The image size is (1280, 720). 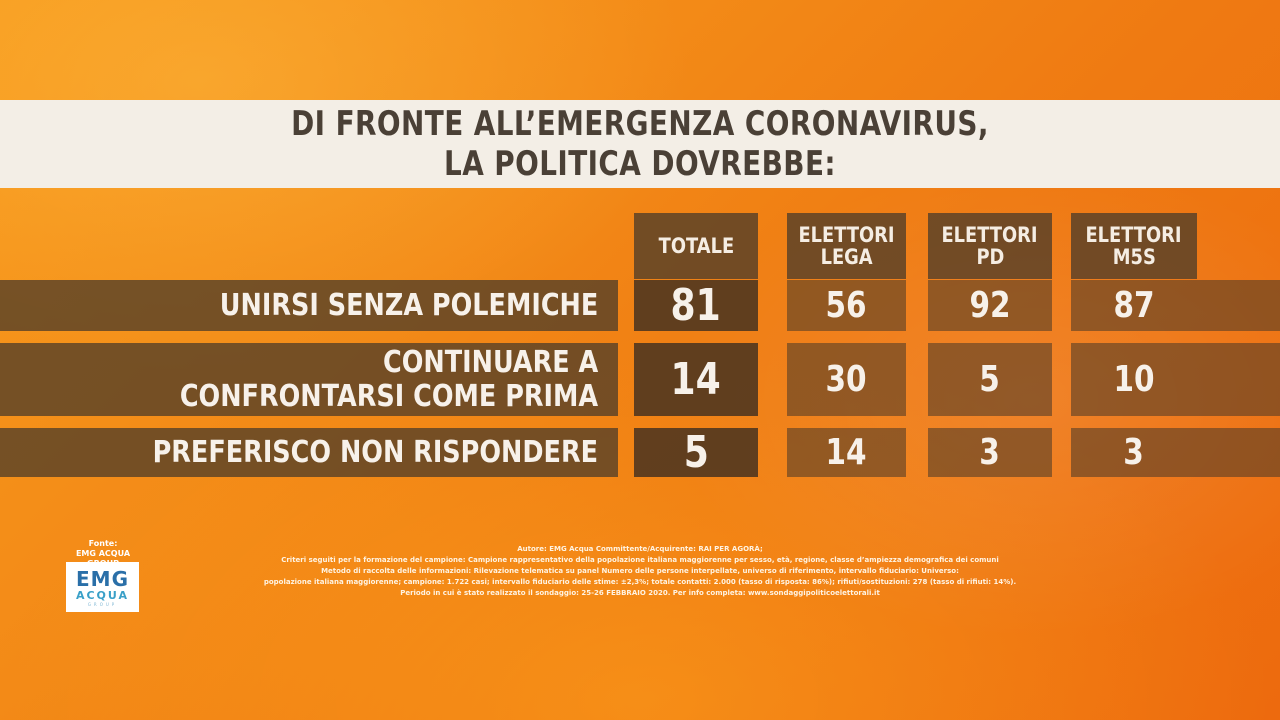 I want to click on source-label-line-1: Fonte:, so click(x=103, y=543).